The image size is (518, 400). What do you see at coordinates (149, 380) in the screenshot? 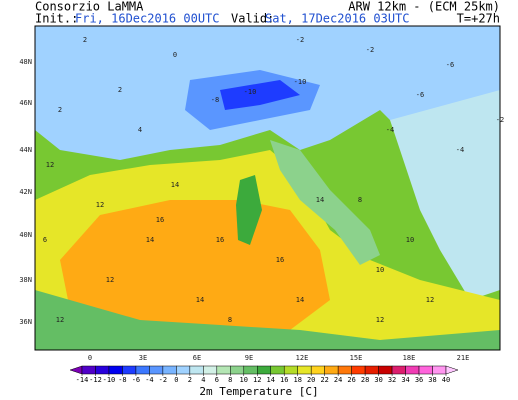
I see `colorbar-label: -4` at bounding box center [149, 380].